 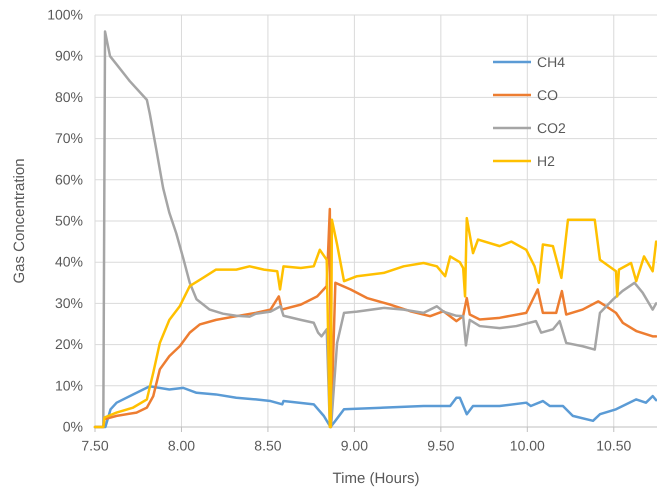 What do you see at coordinates (547, 94) in the screenshot?
I see `legend-label: CO` at bounding box center [547, 94].